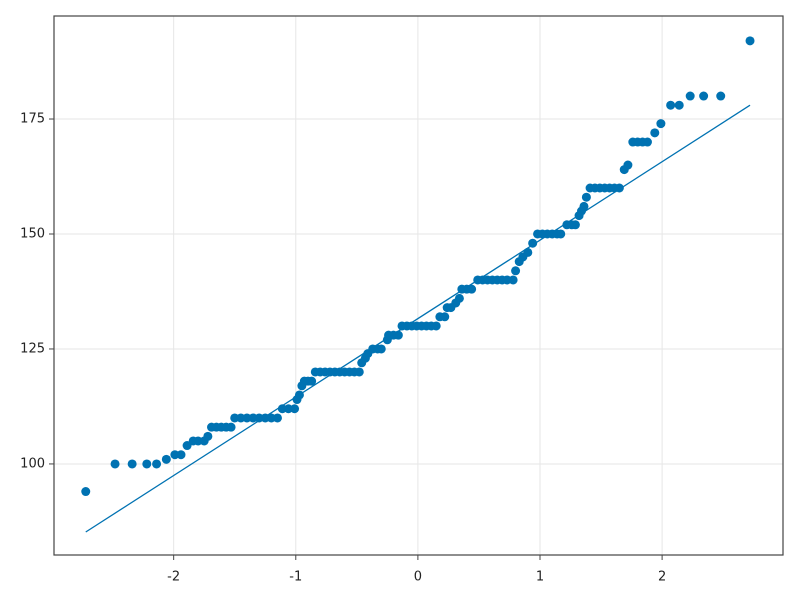  I want to click on x-tick-label: 0, so click(418, 577).